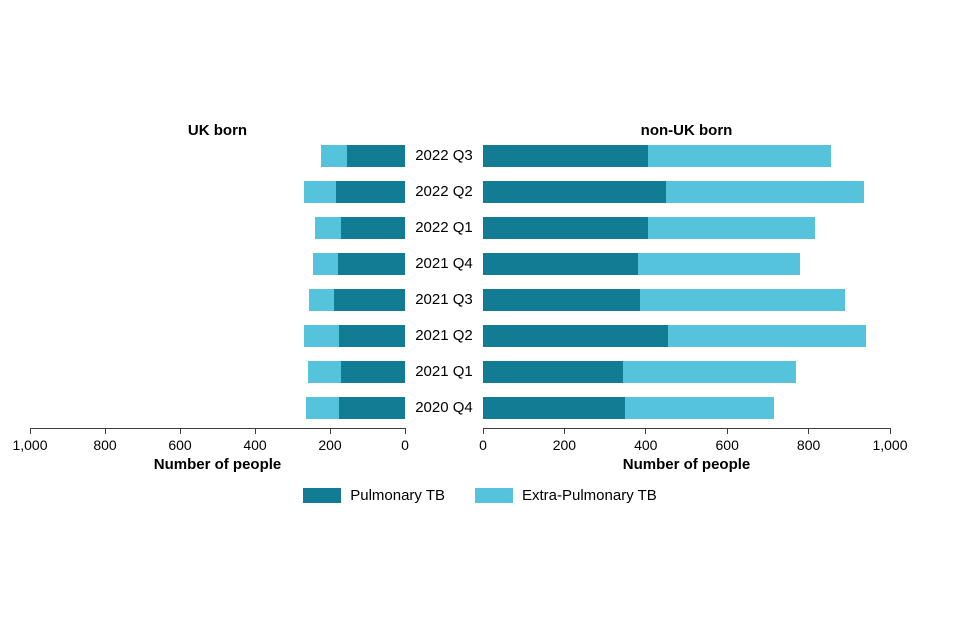  I want to click on chart-legend: Pulmonary TB Extra-Pulmonary TB, so click(480, 495).